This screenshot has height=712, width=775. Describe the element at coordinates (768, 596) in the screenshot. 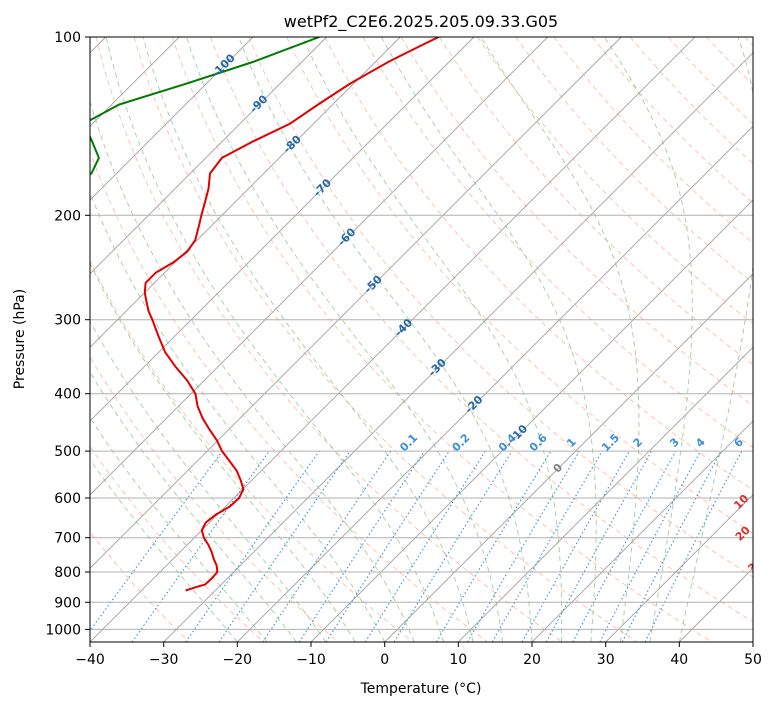

I see `dry-adiabat-label: 40` at that location.